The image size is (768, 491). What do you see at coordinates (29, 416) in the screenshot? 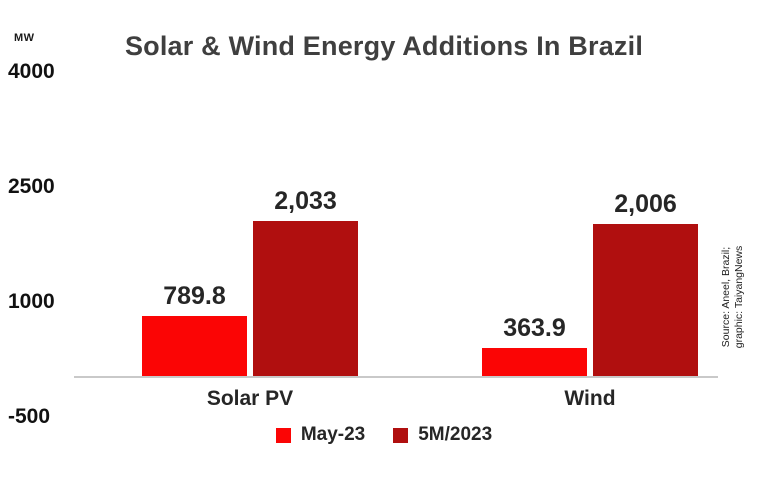
I see `y-tick-neg-500: -500` at bounding box center [29, 416].